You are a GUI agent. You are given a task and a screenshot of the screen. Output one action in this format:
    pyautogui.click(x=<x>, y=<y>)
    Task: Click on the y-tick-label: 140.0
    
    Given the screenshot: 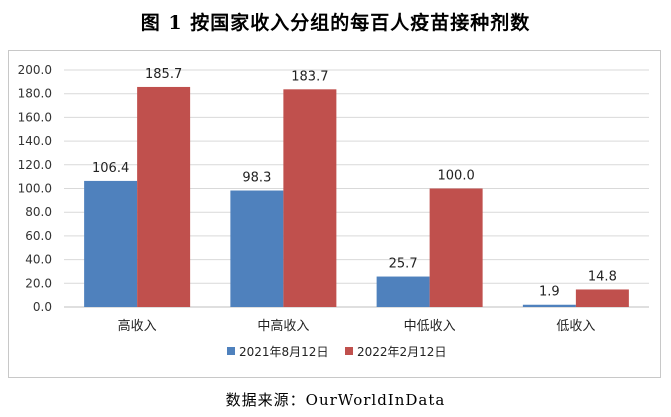 What is the action you would take?
    pyautogui.click(x=35, y=141)
    